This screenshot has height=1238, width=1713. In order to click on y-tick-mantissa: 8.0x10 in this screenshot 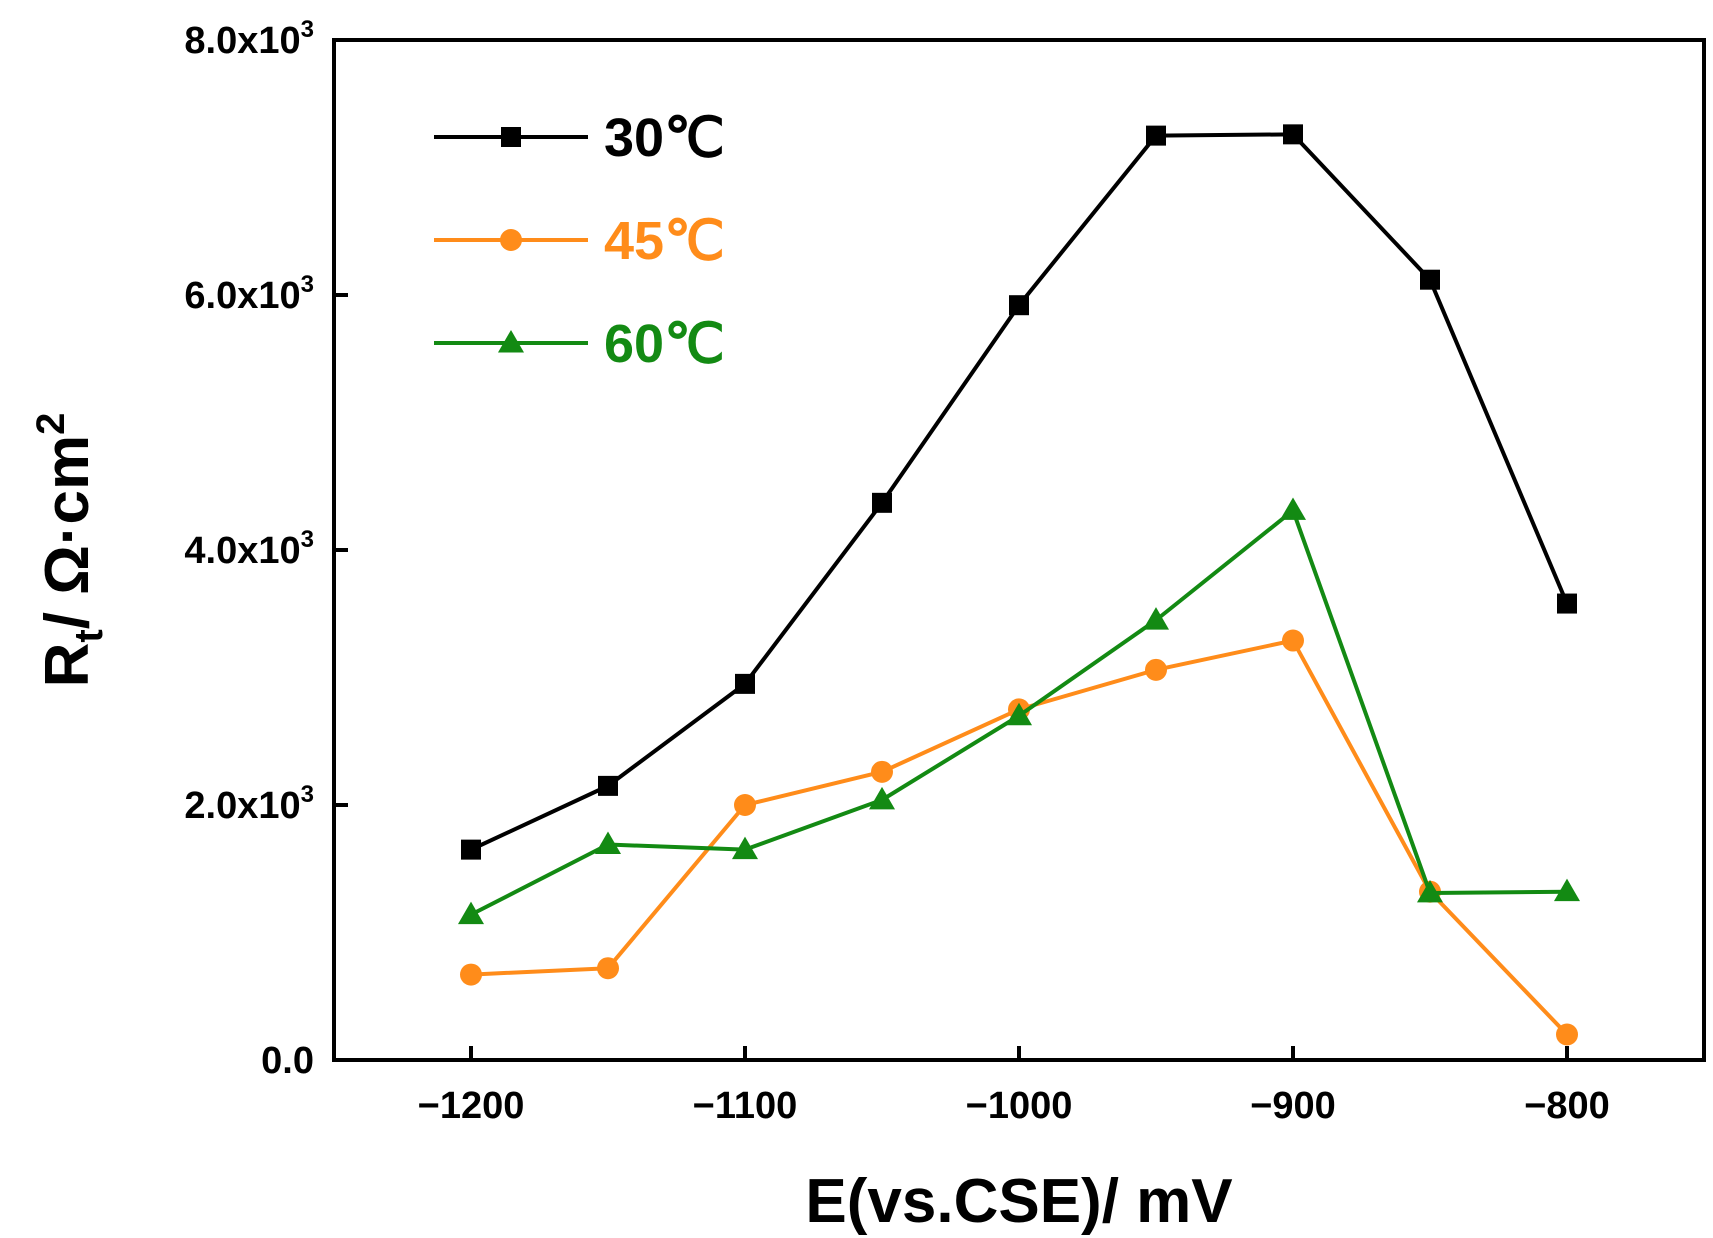, I will do `click(242, 41)`.